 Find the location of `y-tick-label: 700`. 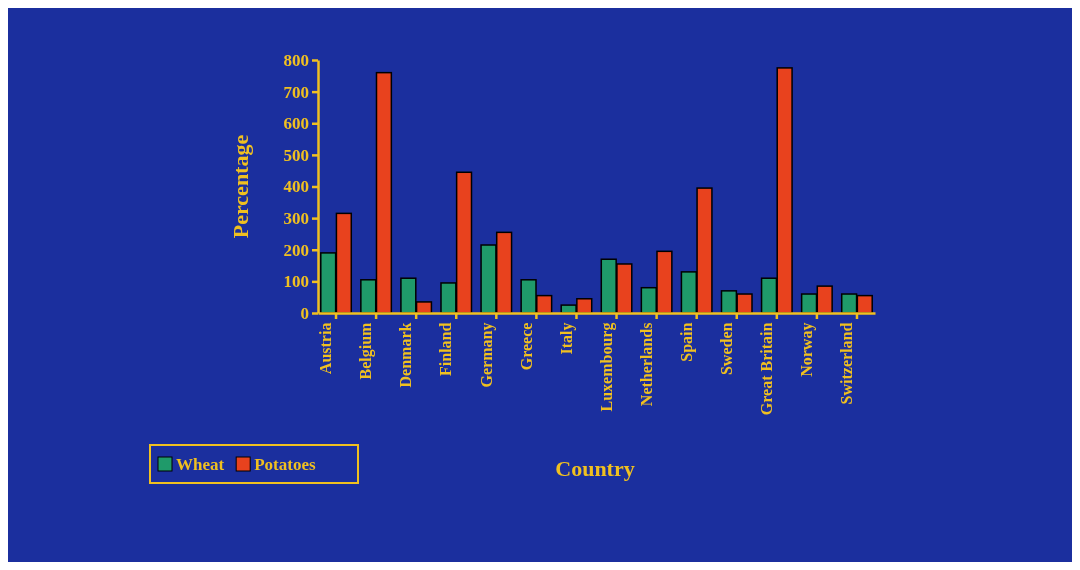

y-tick-label: 700 is located at coordinates (296, 92).